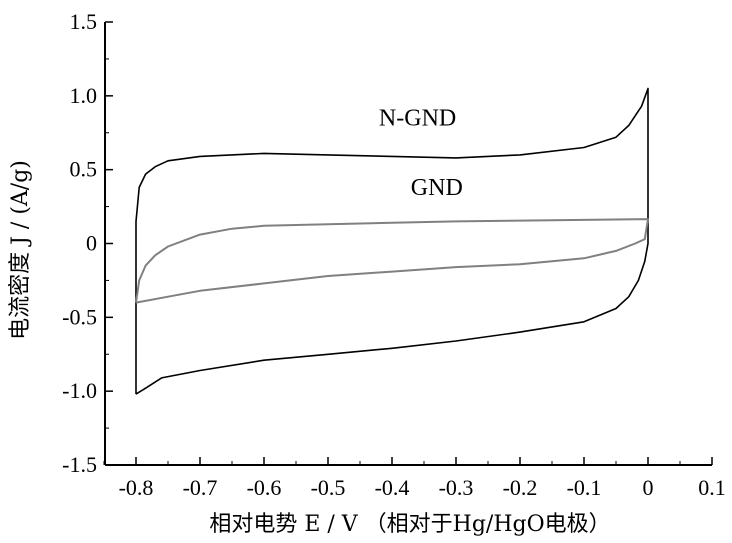 This screenshot has height=543, width=732. Describe the element at coordinates (328, 487) in the screenshot. I see `x-tick-label: -0.5` at that location.